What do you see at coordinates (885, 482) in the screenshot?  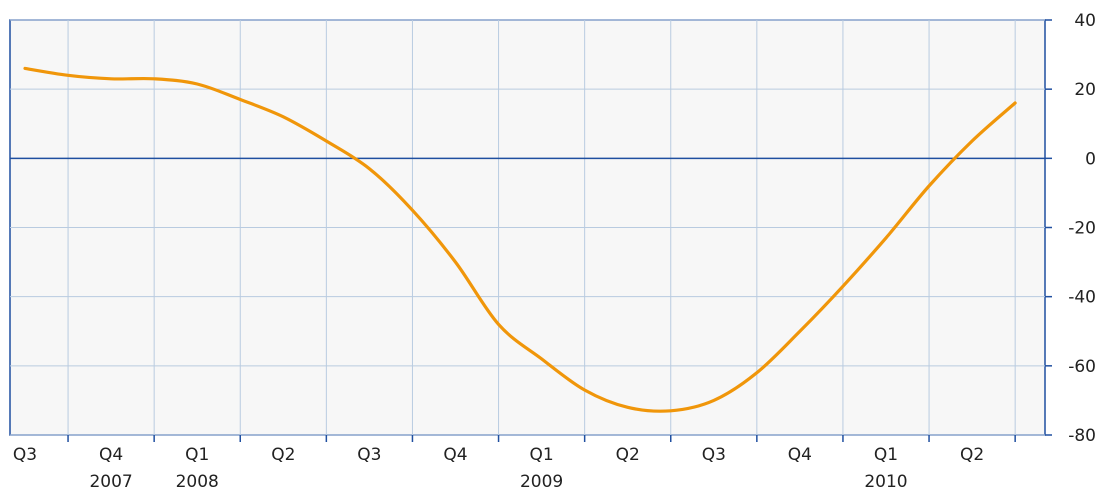 I see `x-year-label: 2010` at bounding box center [885, 482].